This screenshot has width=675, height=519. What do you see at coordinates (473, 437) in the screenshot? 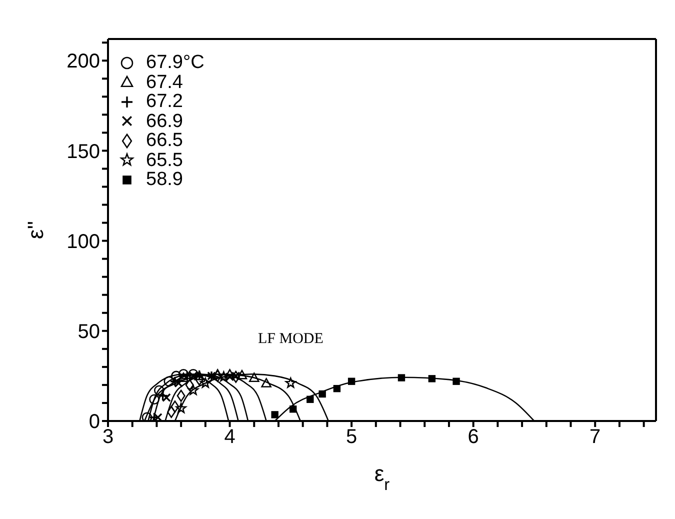
I see `x-tick-label: 6` at bounding box center [473, 437].